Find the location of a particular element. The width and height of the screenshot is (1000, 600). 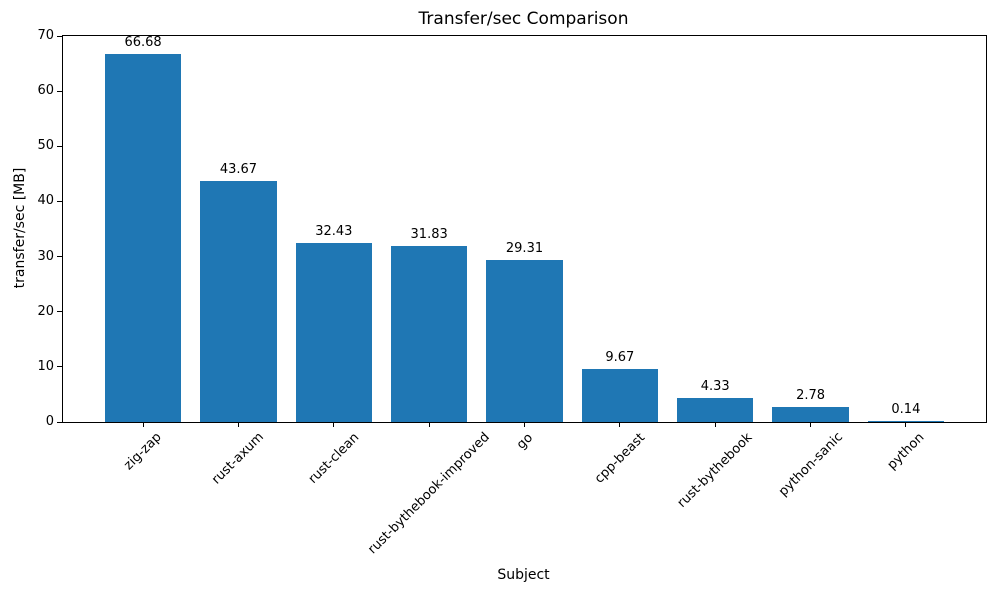

bar-value-label: 2.78 is located at coordinates (811, 395).